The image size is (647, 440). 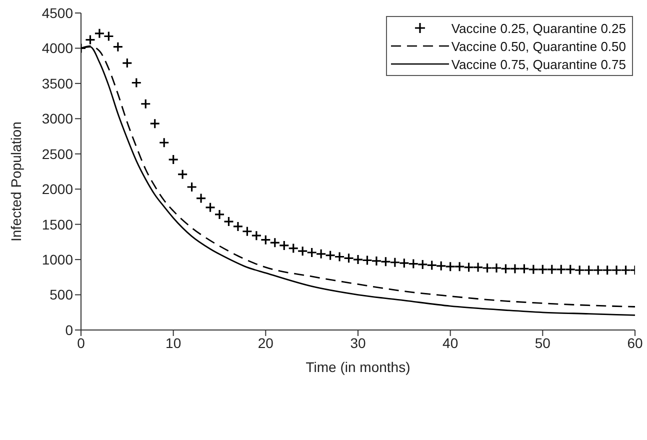 I want to click on x-tick-label: 0, so click(x=81, y=342).